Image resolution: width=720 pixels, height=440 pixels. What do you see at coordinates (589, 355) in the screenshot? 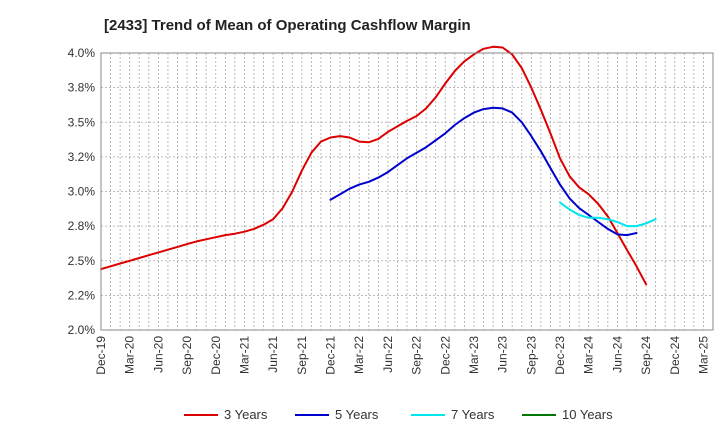
I see `x-tick-label: Mar-24` at bounding box center [589, 355].